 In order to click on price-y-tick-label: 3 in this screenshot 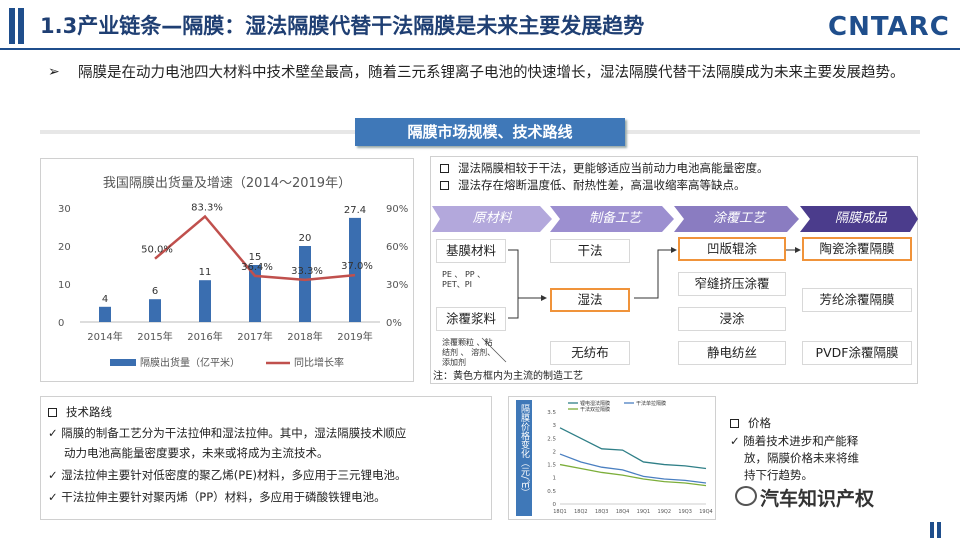, I will do `click(555, 426)`.